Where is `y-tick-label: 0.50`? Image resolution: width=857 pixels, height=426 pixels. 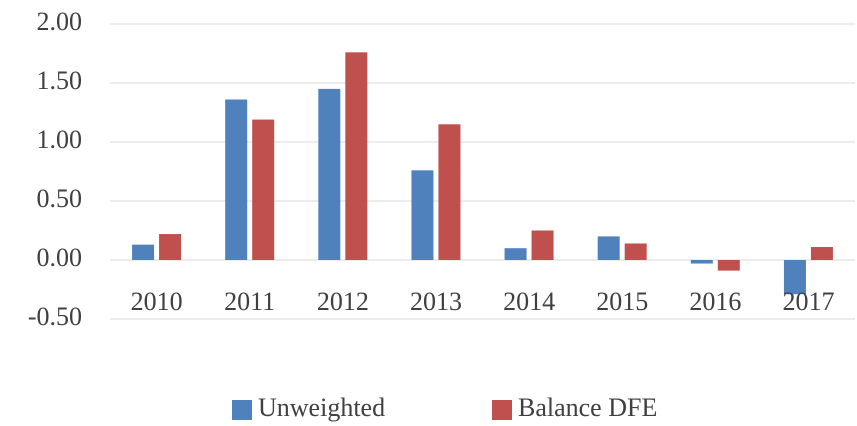 y-tick-label: 0.50 is located at coordinates (60, 198).